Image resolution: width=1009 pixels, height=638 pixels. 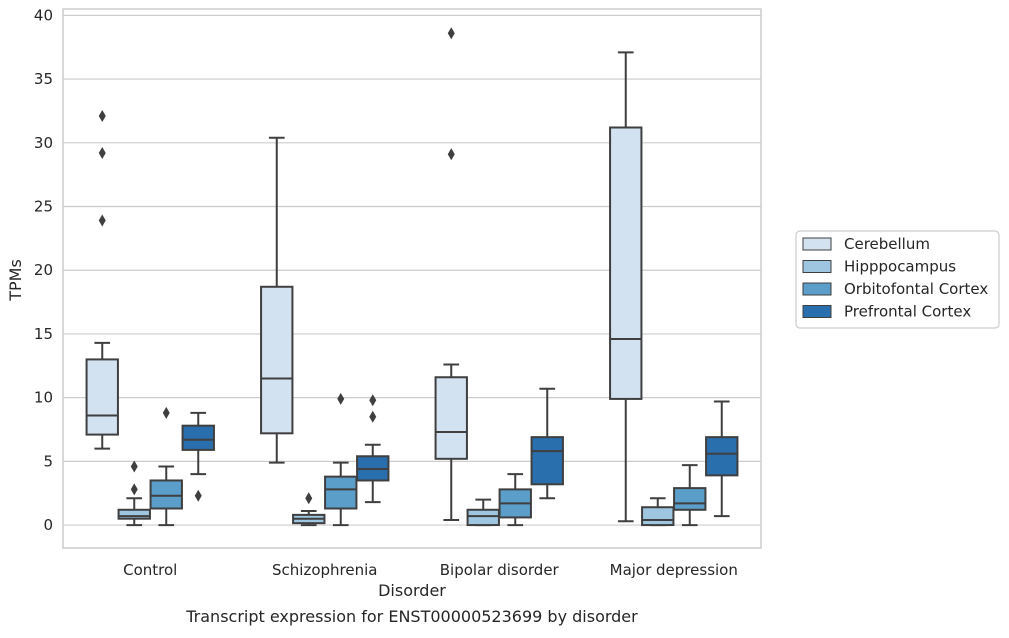 What do you see at coordinates (43, 143) in the screenshot?
I see `y-tick-label: 30` at bounding box center [43, 143].